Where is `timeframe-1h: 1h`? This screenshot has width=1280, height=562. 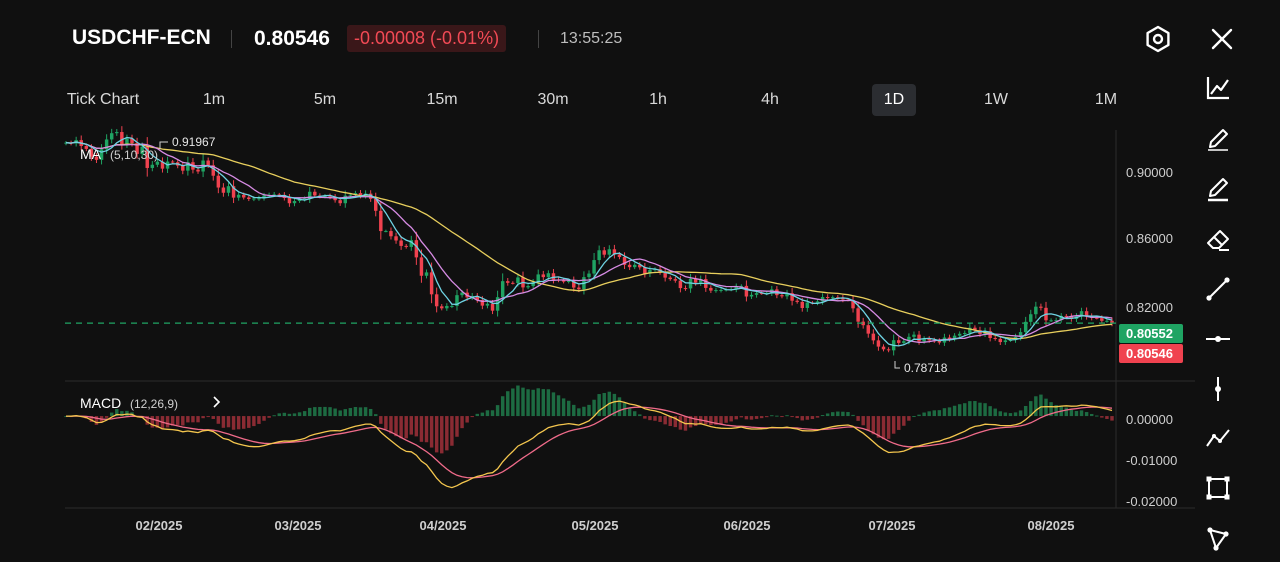 timeframe-1h: 1h is located at coordinates (658, 99).